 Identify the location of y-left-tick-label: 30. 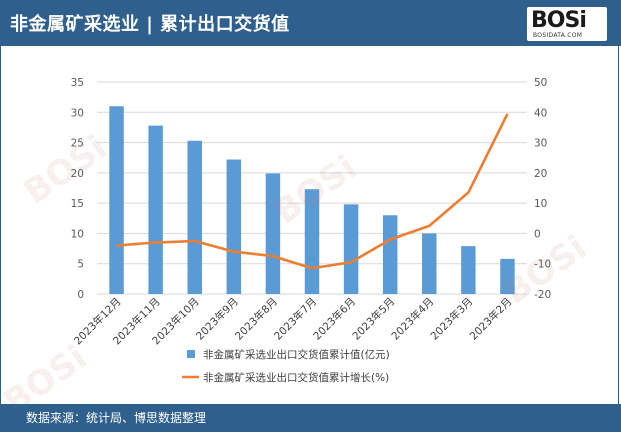
(77, 113).